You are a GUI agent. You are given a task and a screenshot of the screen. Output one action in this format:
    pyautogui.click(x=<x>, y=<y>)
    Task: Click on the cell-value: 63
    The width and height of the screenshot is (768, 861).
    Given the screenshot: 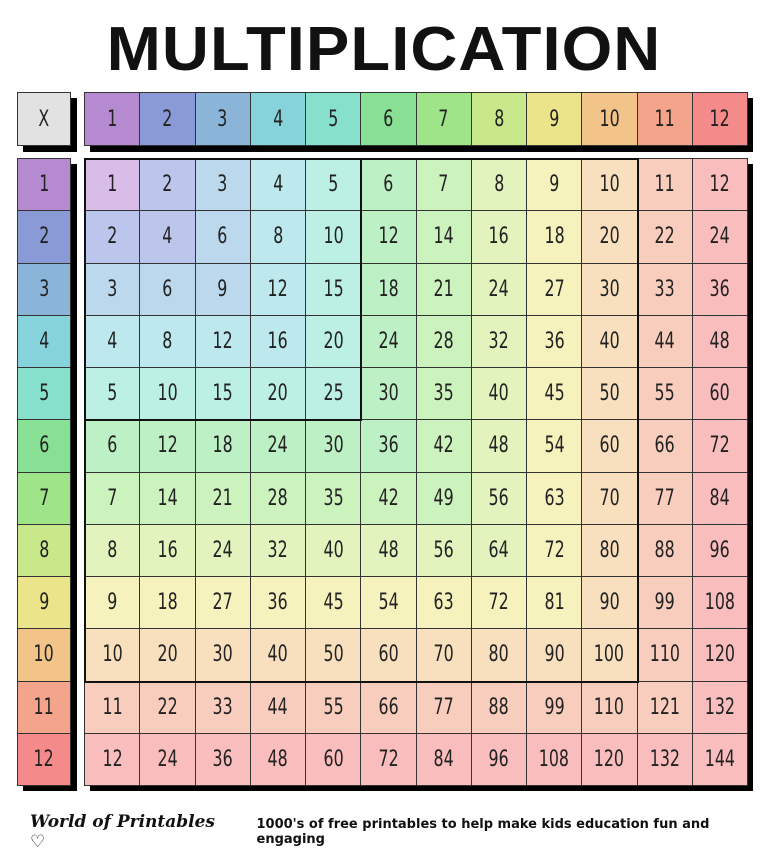 What is the action you would take?
    pyautogui.click(x=554, y=498)
    